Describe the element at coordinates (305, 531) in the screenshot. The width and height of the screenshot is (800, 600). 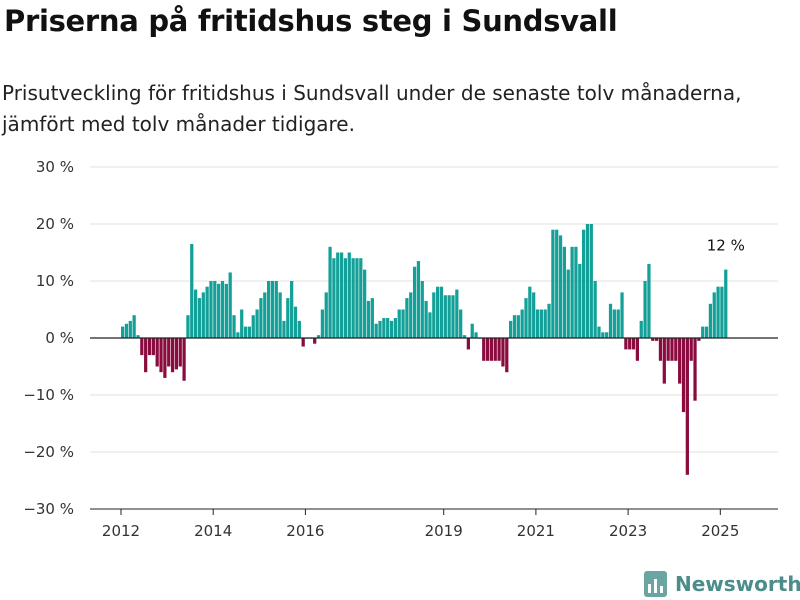
I see `x-tick-label: 2016` at that location.